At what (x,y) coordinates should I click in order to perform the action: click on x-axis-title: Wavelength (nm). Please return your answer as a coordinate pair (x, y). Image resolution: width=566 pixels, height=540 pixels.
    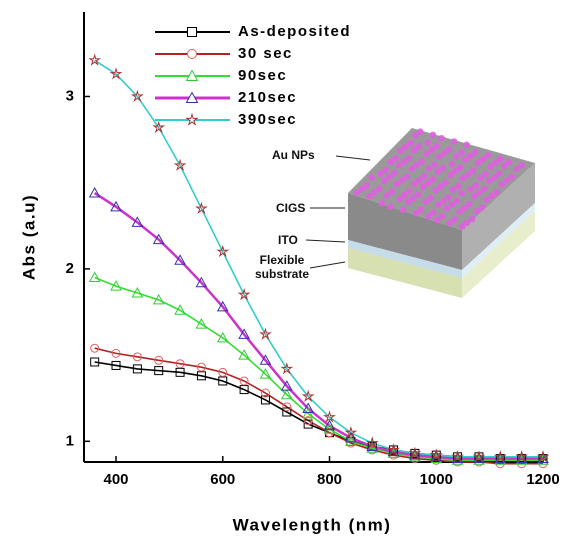
    Looking at the image, I should click on (312, 524).